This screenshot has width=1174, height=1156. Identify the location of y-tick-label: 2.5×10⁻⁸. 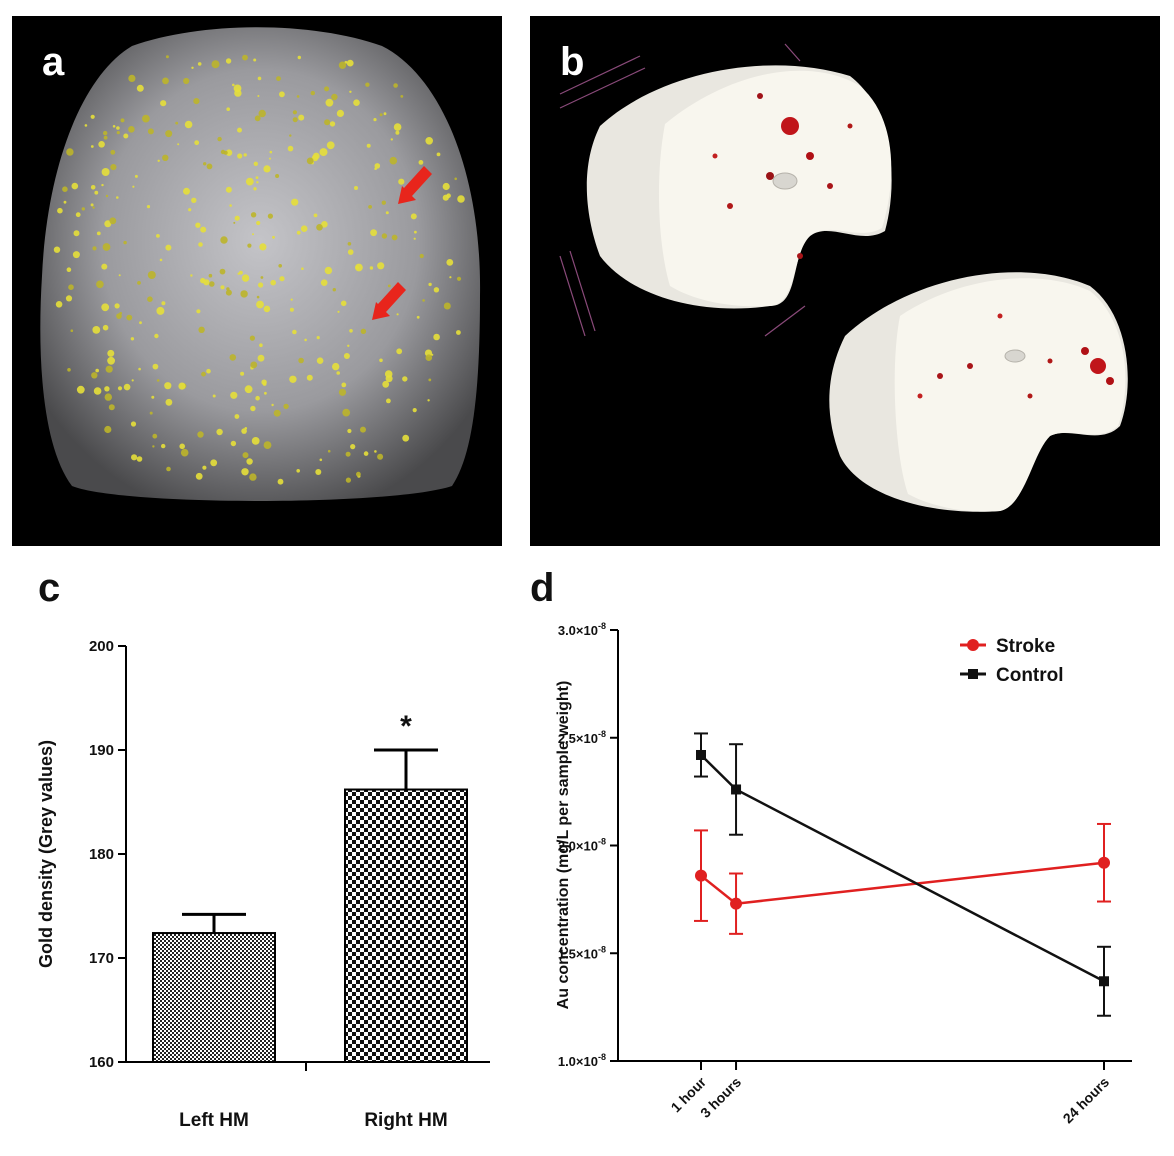
(582, 737).